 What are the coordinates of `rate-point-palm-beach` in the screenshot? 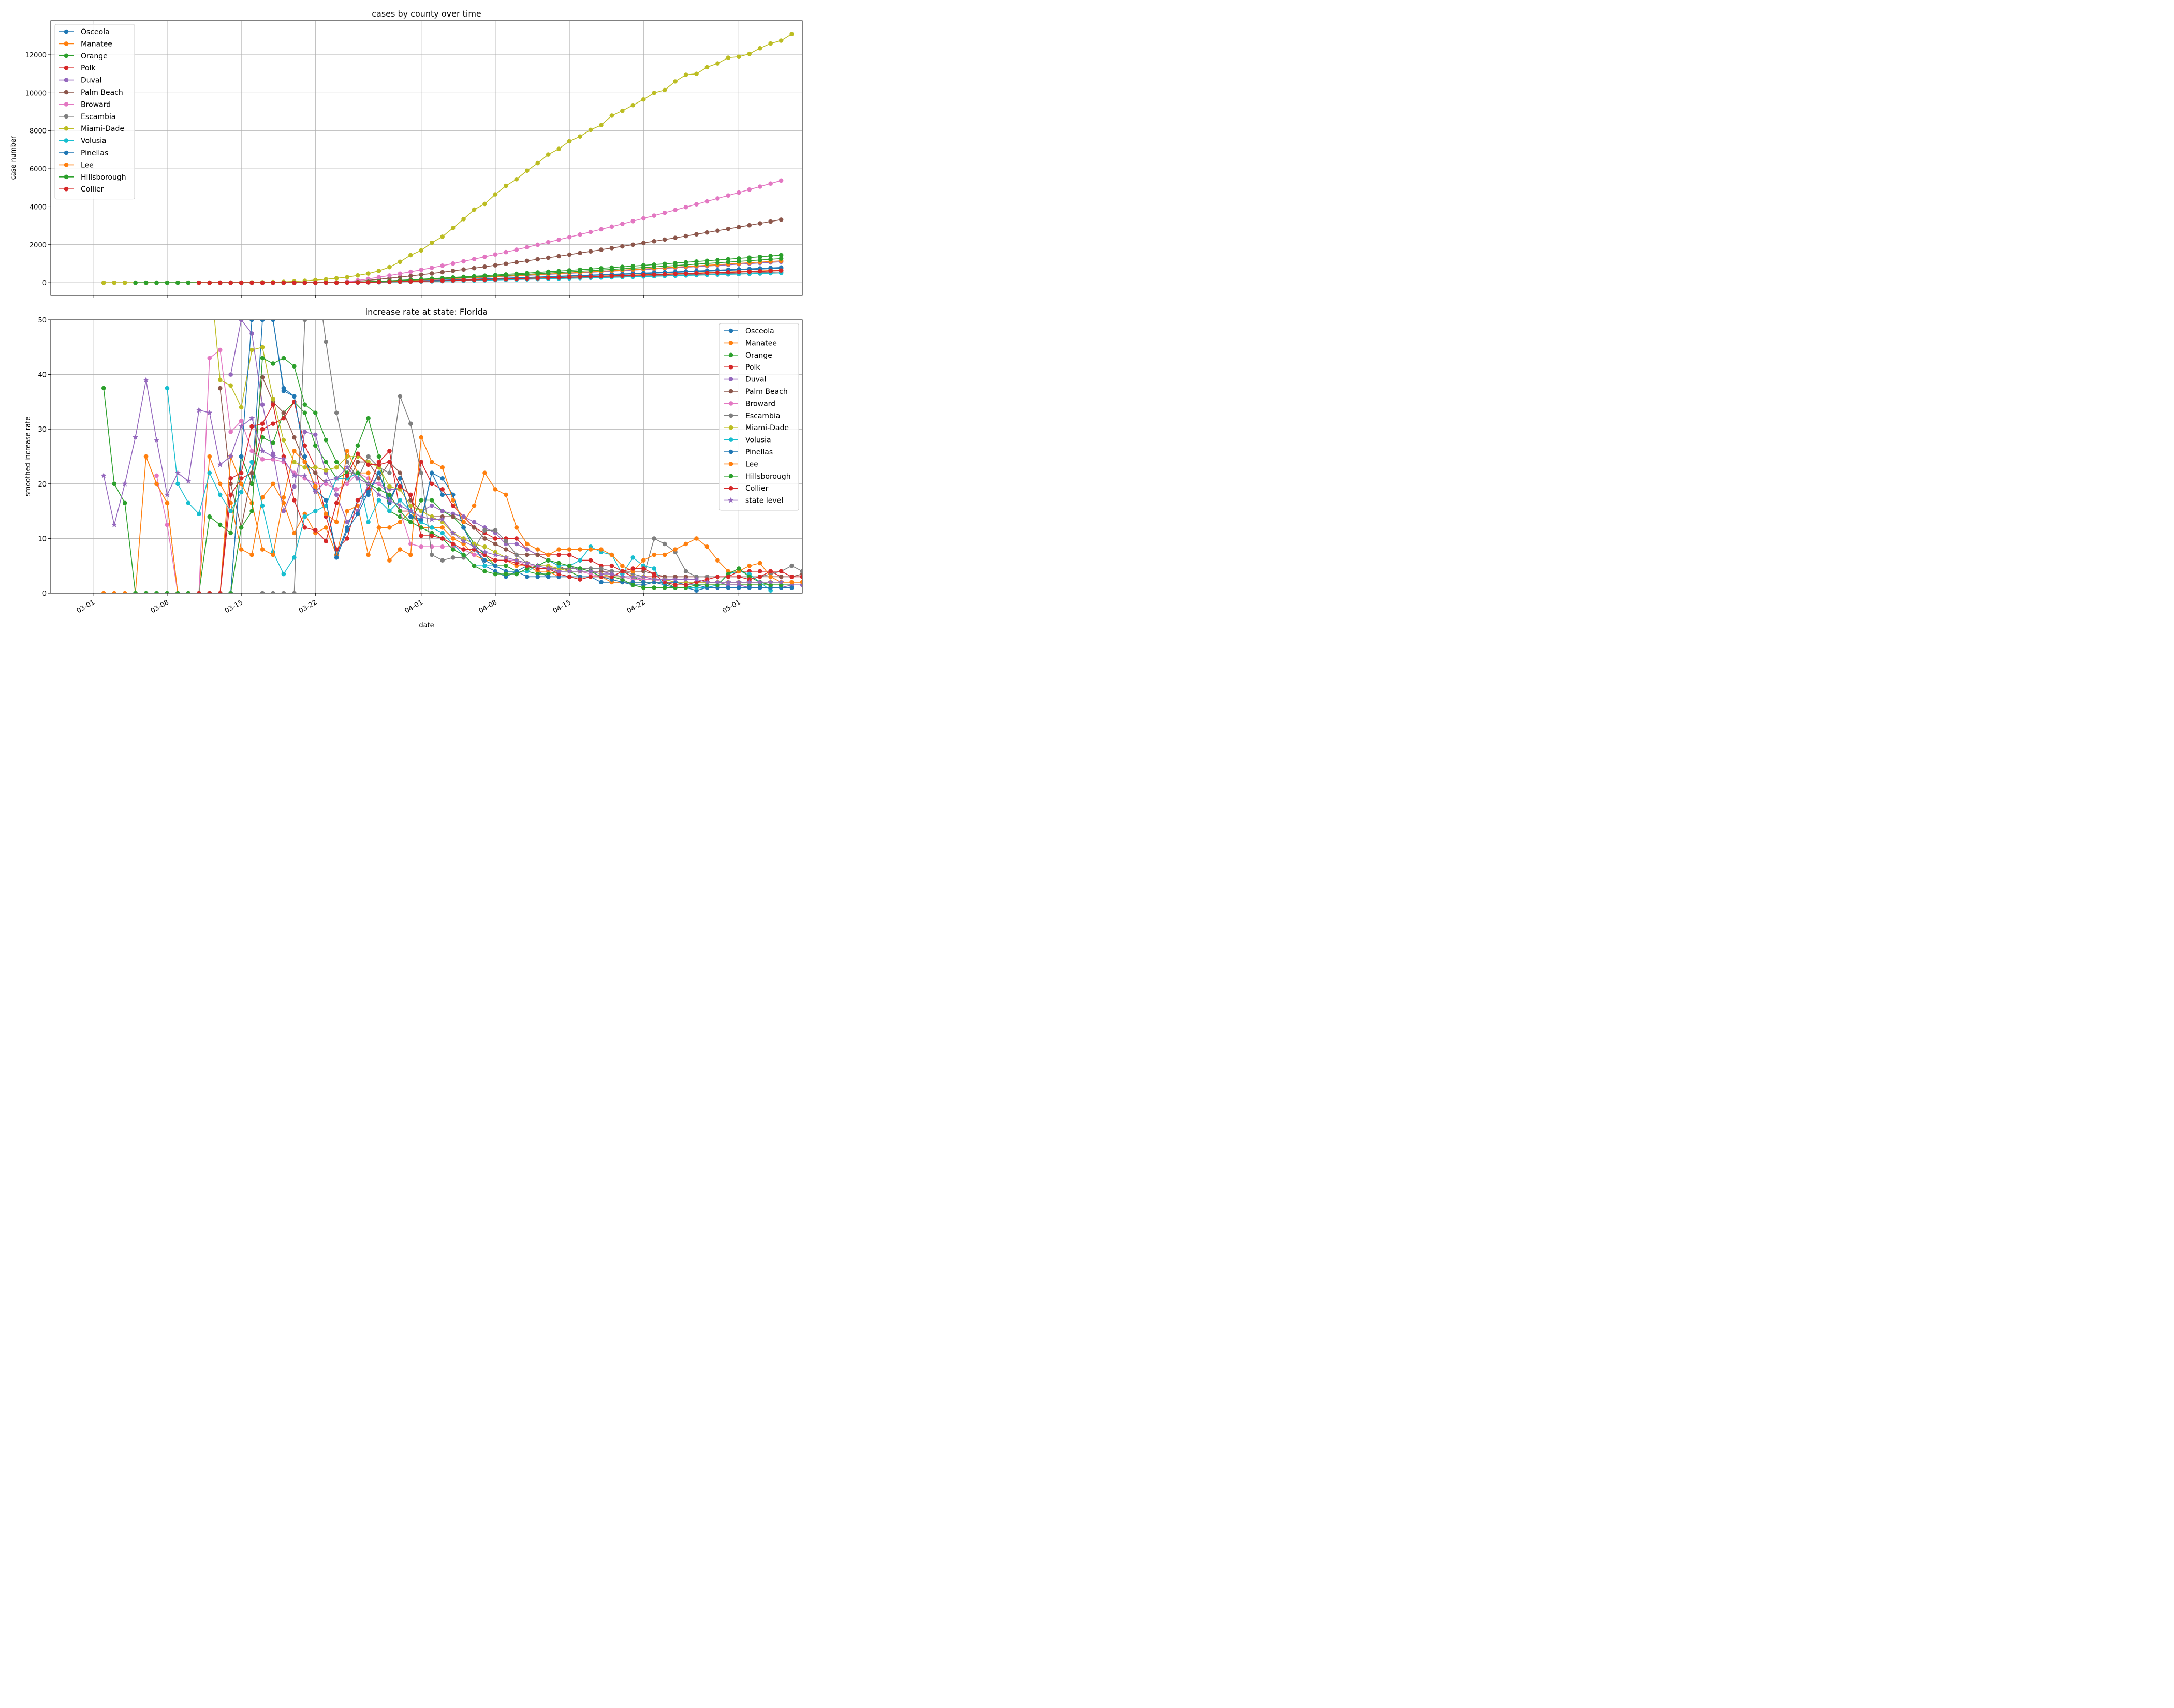 It's located at (506, 549).